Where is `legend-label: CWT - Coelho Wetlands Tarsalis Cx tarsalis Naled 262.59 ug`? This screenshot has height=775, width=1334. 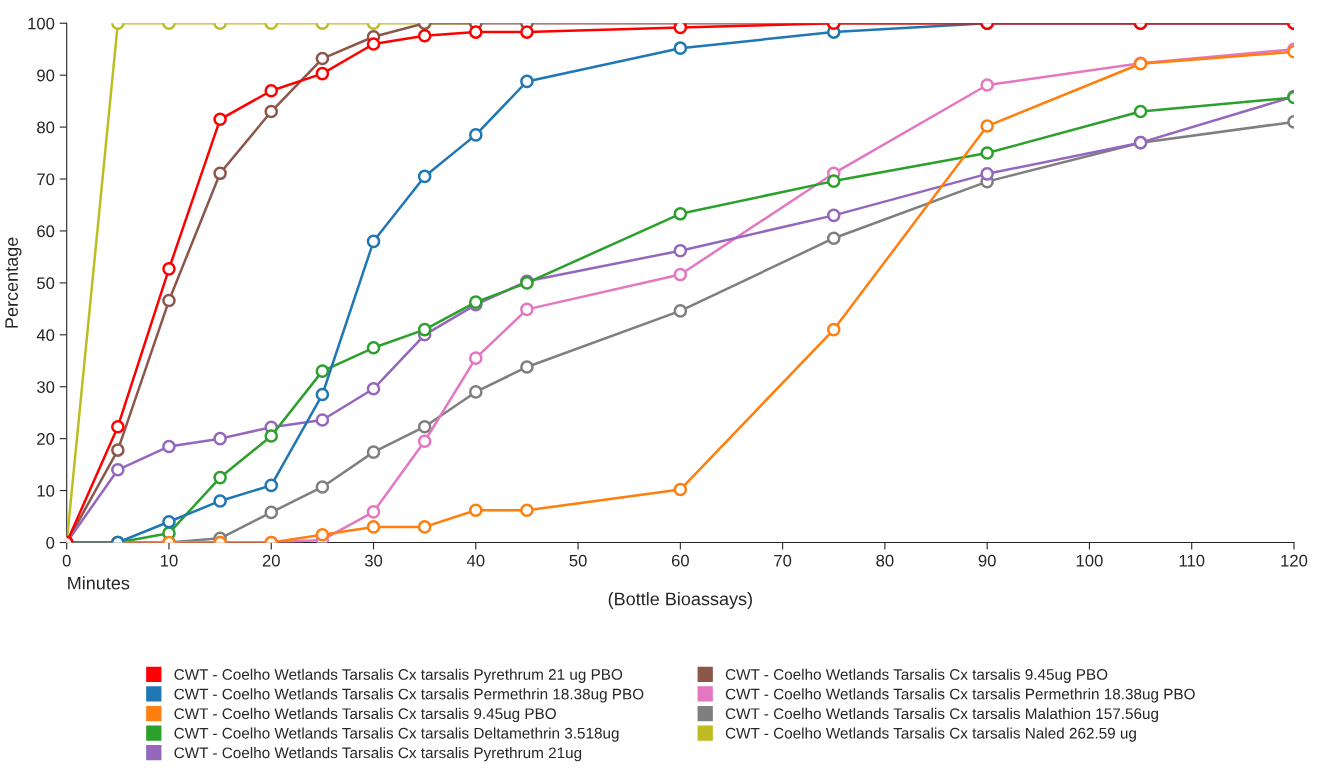 legend-label: CWT - Coelho Wetlands Tarsalis Cx tarsalis Naled 262.59 ug is located at coordinates (930, 734).